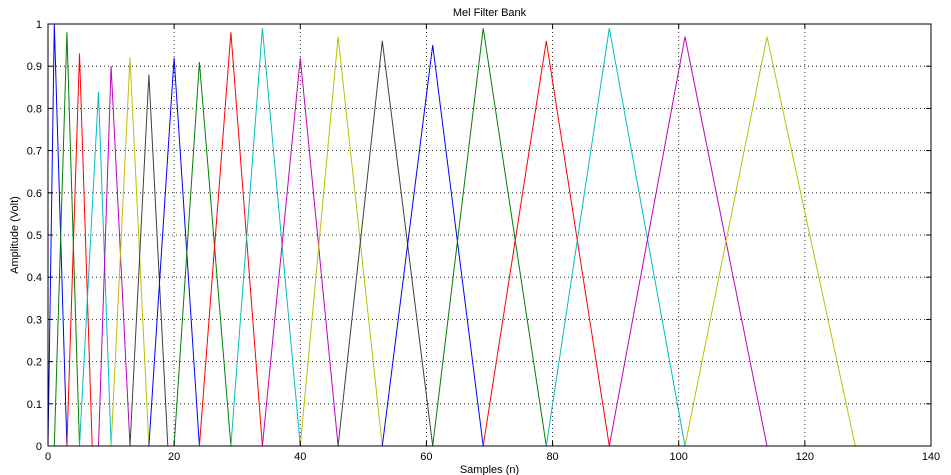 The height and width of the screenshot is (475, 951). What do you see at coordinates (679, 457) in the screenshot?
I see `x-tick-label: 100` at bounding box center [679, 457].